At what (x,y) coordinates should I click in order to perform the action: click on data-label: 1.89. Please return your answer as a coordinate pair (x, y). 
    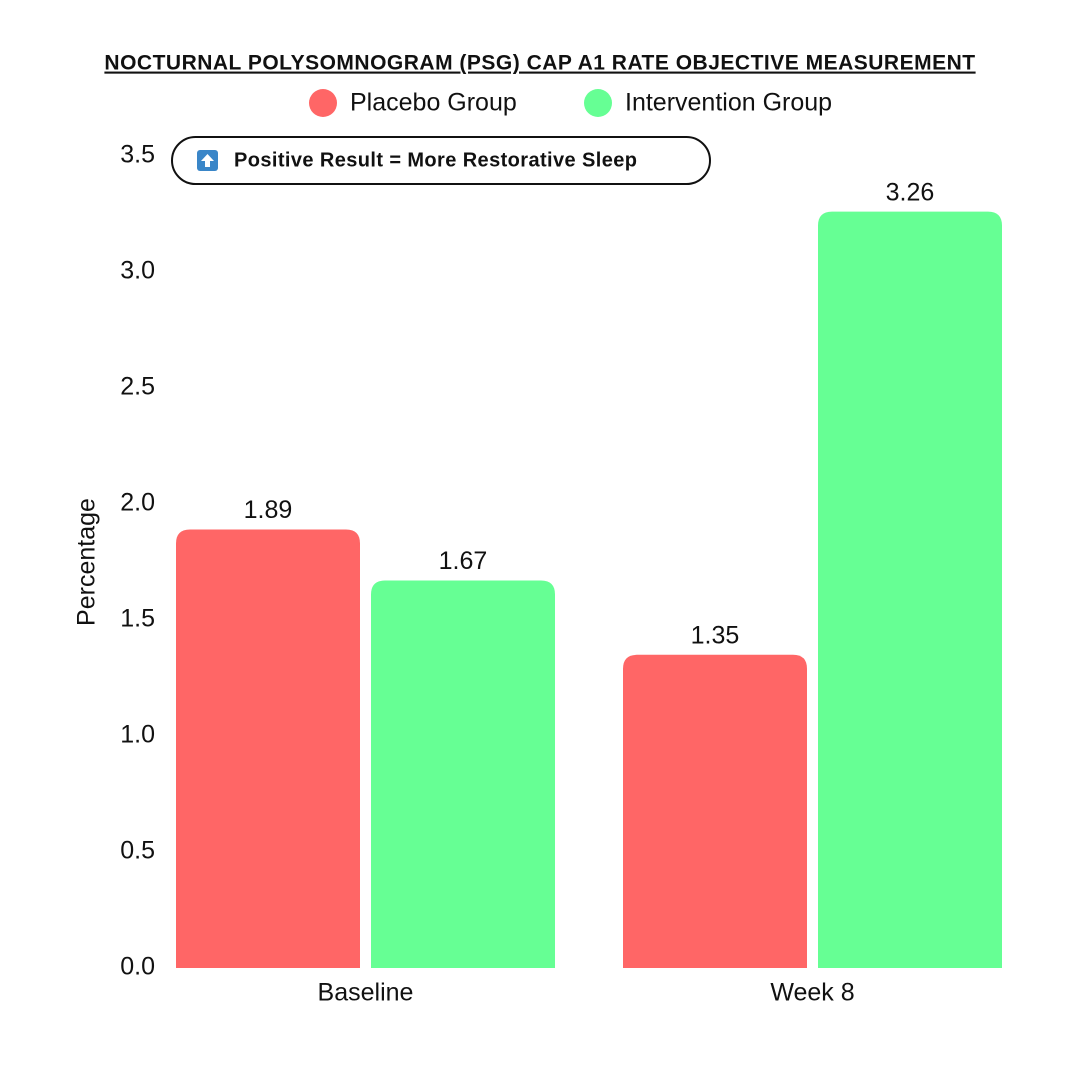
    Looking at the image, I should click on (268, 510).